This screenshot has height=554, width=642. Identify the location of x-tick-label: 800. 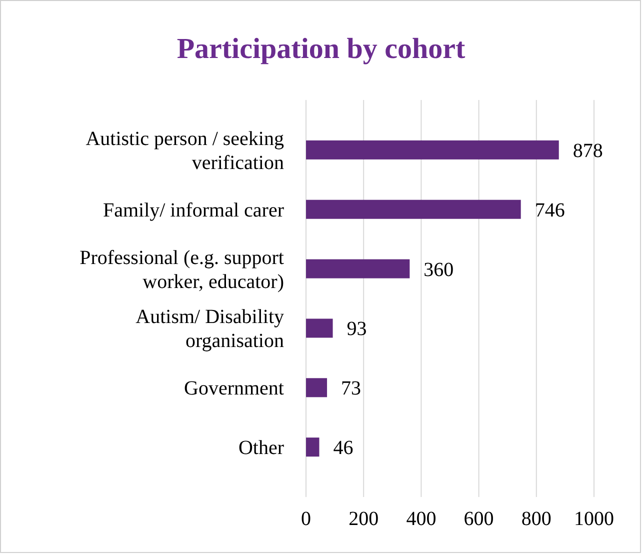
(536, 519).